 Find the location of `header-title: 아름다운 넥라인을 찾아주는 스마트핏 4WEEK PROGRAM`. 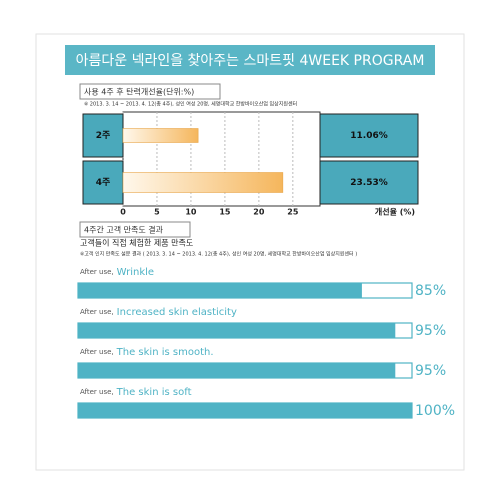

header-title: 아름다운 넥라인을 찾아주는 스마트핏 4WEEK PROGRAM is located at coordinates (250, 61).